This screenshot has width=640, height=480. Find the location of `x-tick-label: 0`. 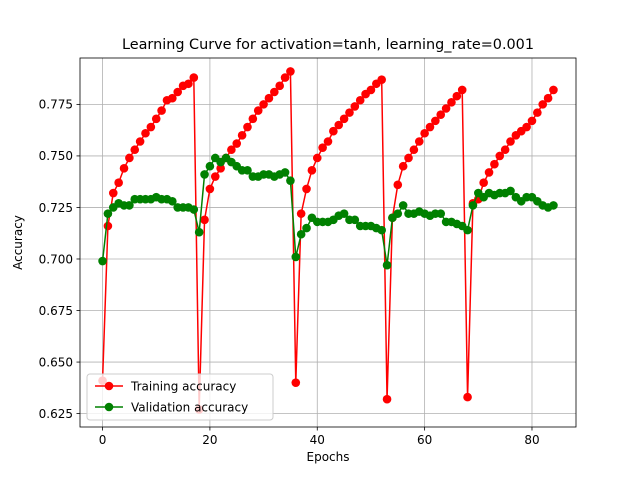

x-tick-label: 0 is located at coordinates (103, 440).